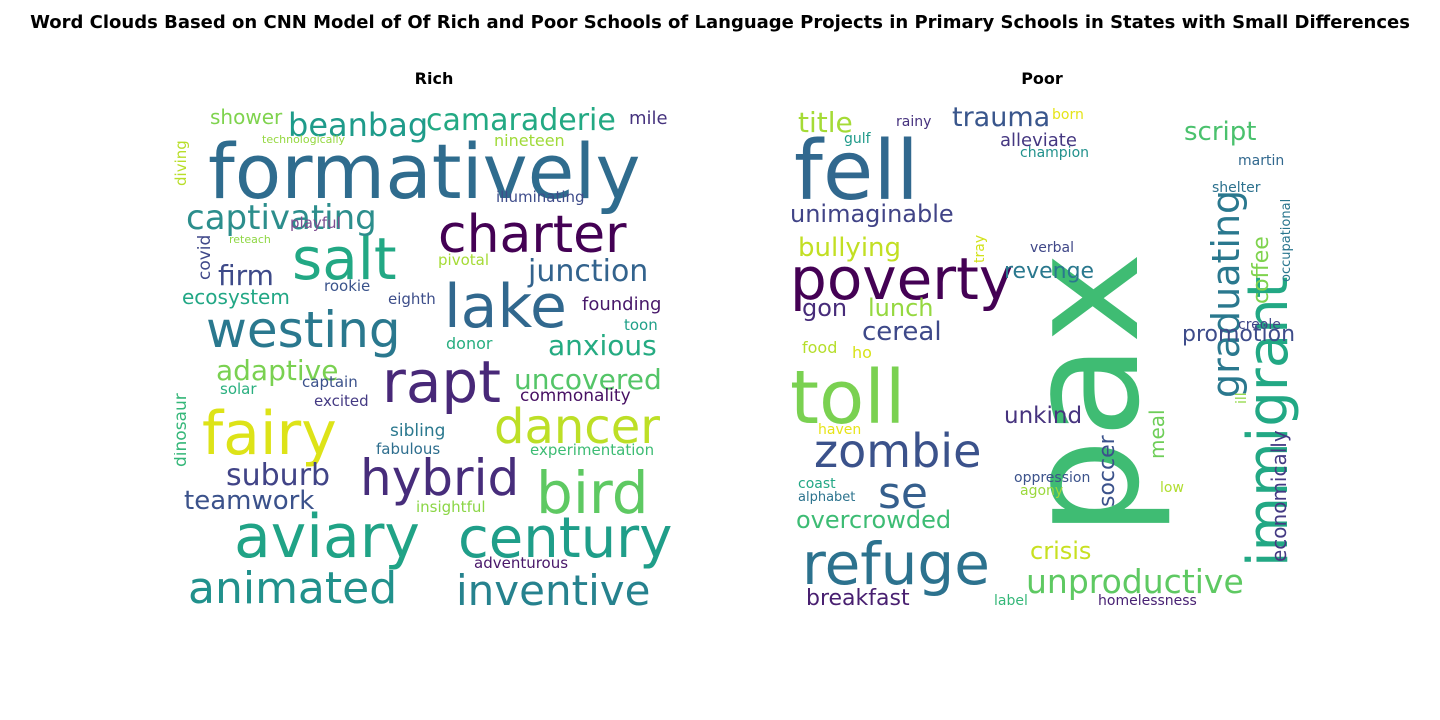 Image resolution: width=1440 pixels, height=720 pixels. What do you see at coordinates (278, 475) in the screenshot?
I see `word-rich-suburb: suburb` at bounding box center [278, 475].